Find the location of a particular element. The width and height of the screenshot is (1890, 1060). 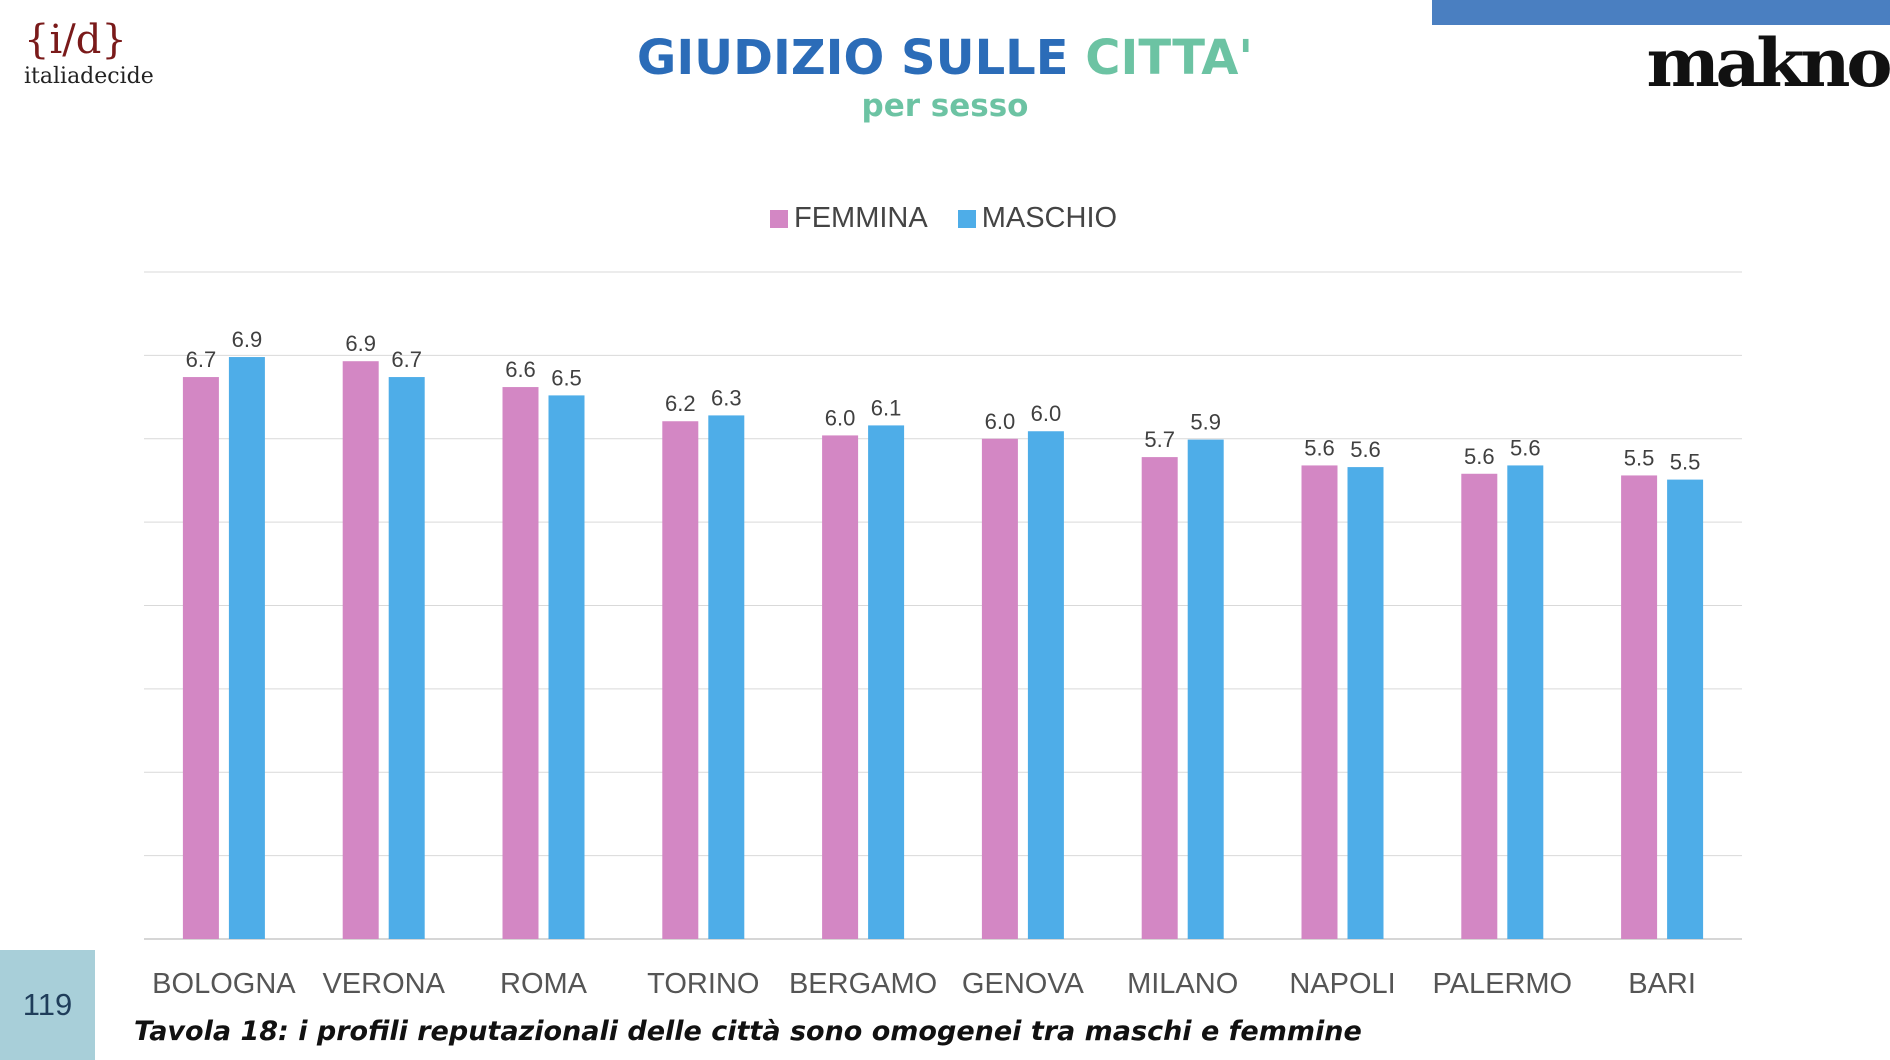

page-title: GIUDIZIO SULLE CITTA' is located at coordinates (945, 58).